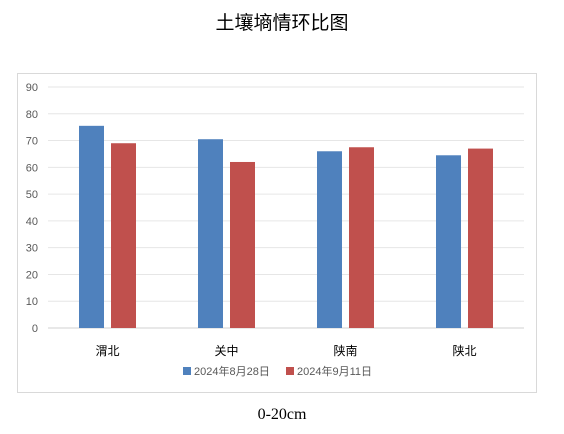 This screenshot has width=564, height=434. Describe the element at coordinates (334, 371) in the screenshot. I see `legend-label-2: 2024年9月11日` at that location.